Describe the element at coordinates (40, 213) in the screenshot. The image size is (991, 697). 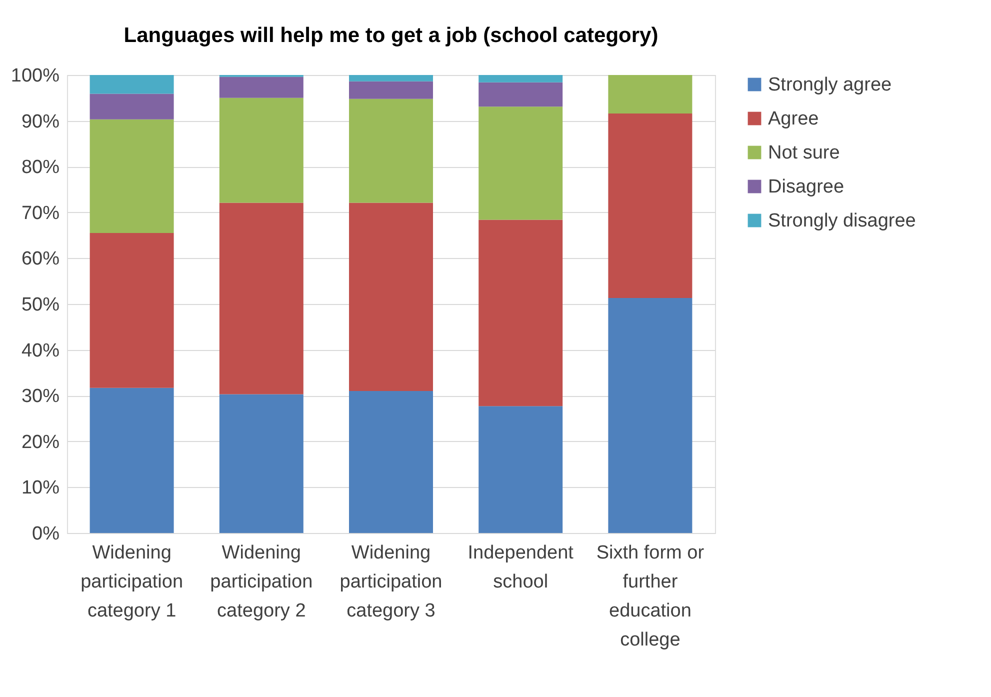
I see `y-tick-label: 70%` at that location.